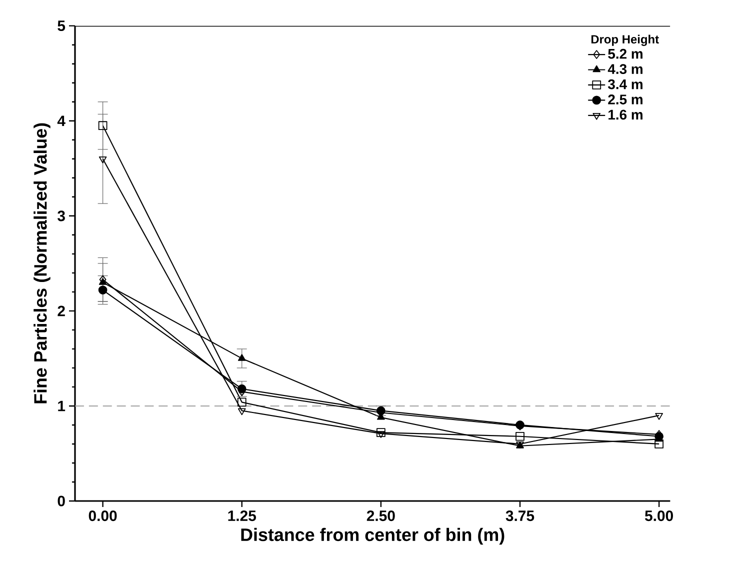 This screenshot has width=740, height=576. I want to click on x-tick-label: 2.50, so click(380, 516).